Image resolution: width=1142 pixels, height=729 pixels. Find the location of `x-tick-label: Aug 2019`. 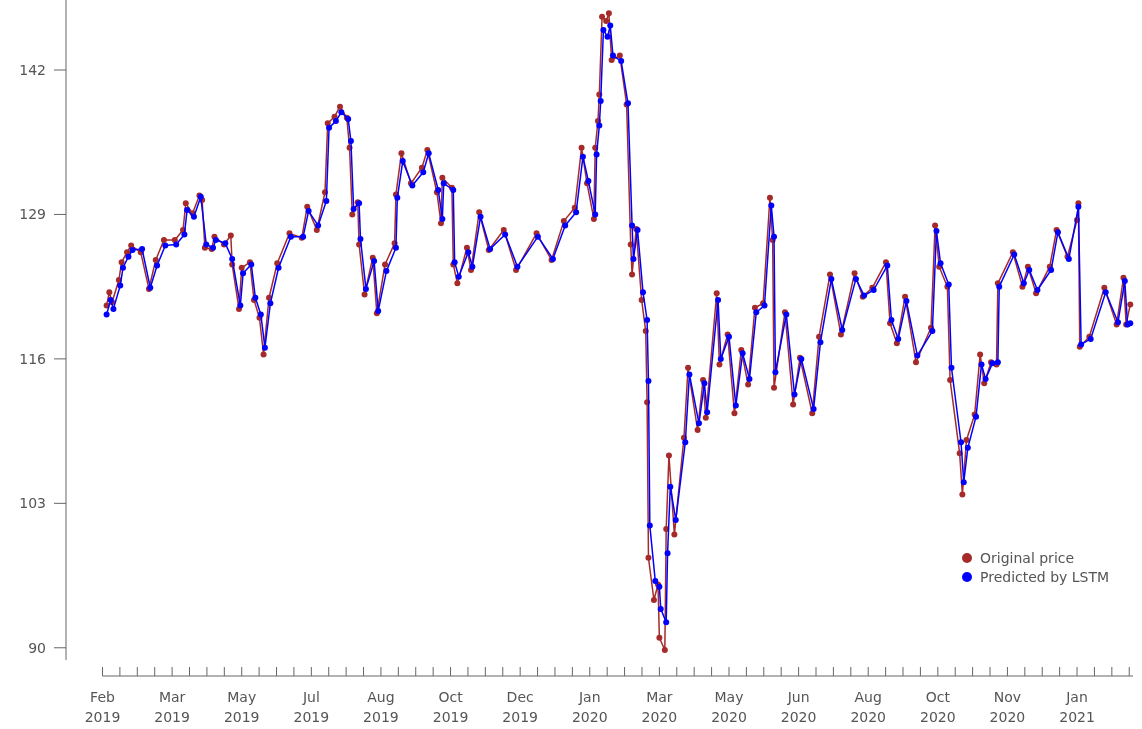

x-tick-label: Aug 2019 is located at coordinates (381, 707).